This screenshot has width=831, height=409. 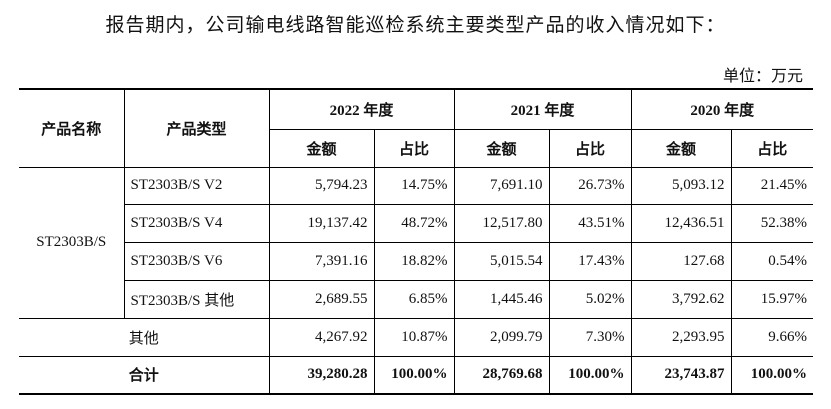 I want to click on total-label-cell: 合计, so click(x=144, y=375).